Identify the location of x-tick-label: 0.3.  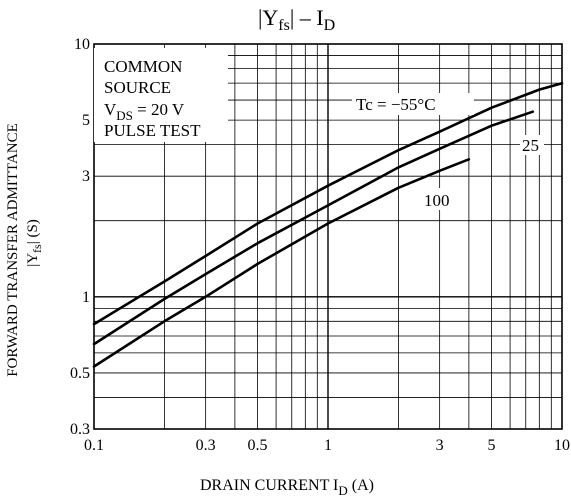
(206, 445).